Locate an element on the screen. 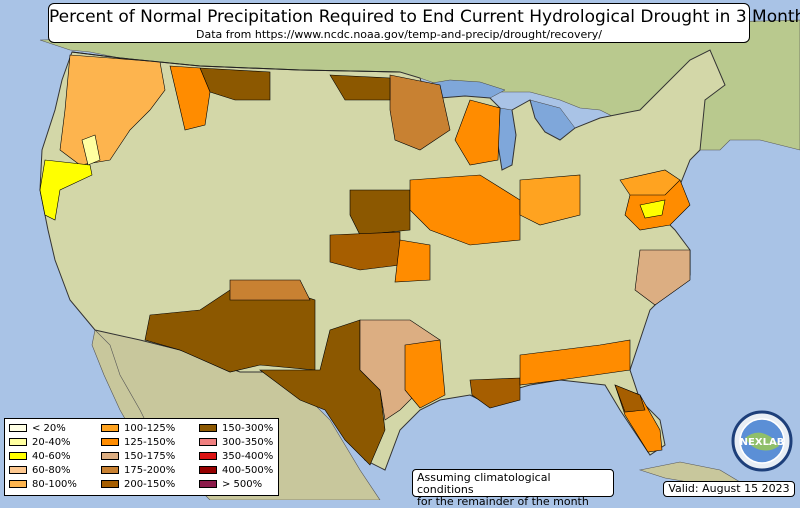 This screenshot has width=800, height=508. region-co is located at coordinates (270, 290).